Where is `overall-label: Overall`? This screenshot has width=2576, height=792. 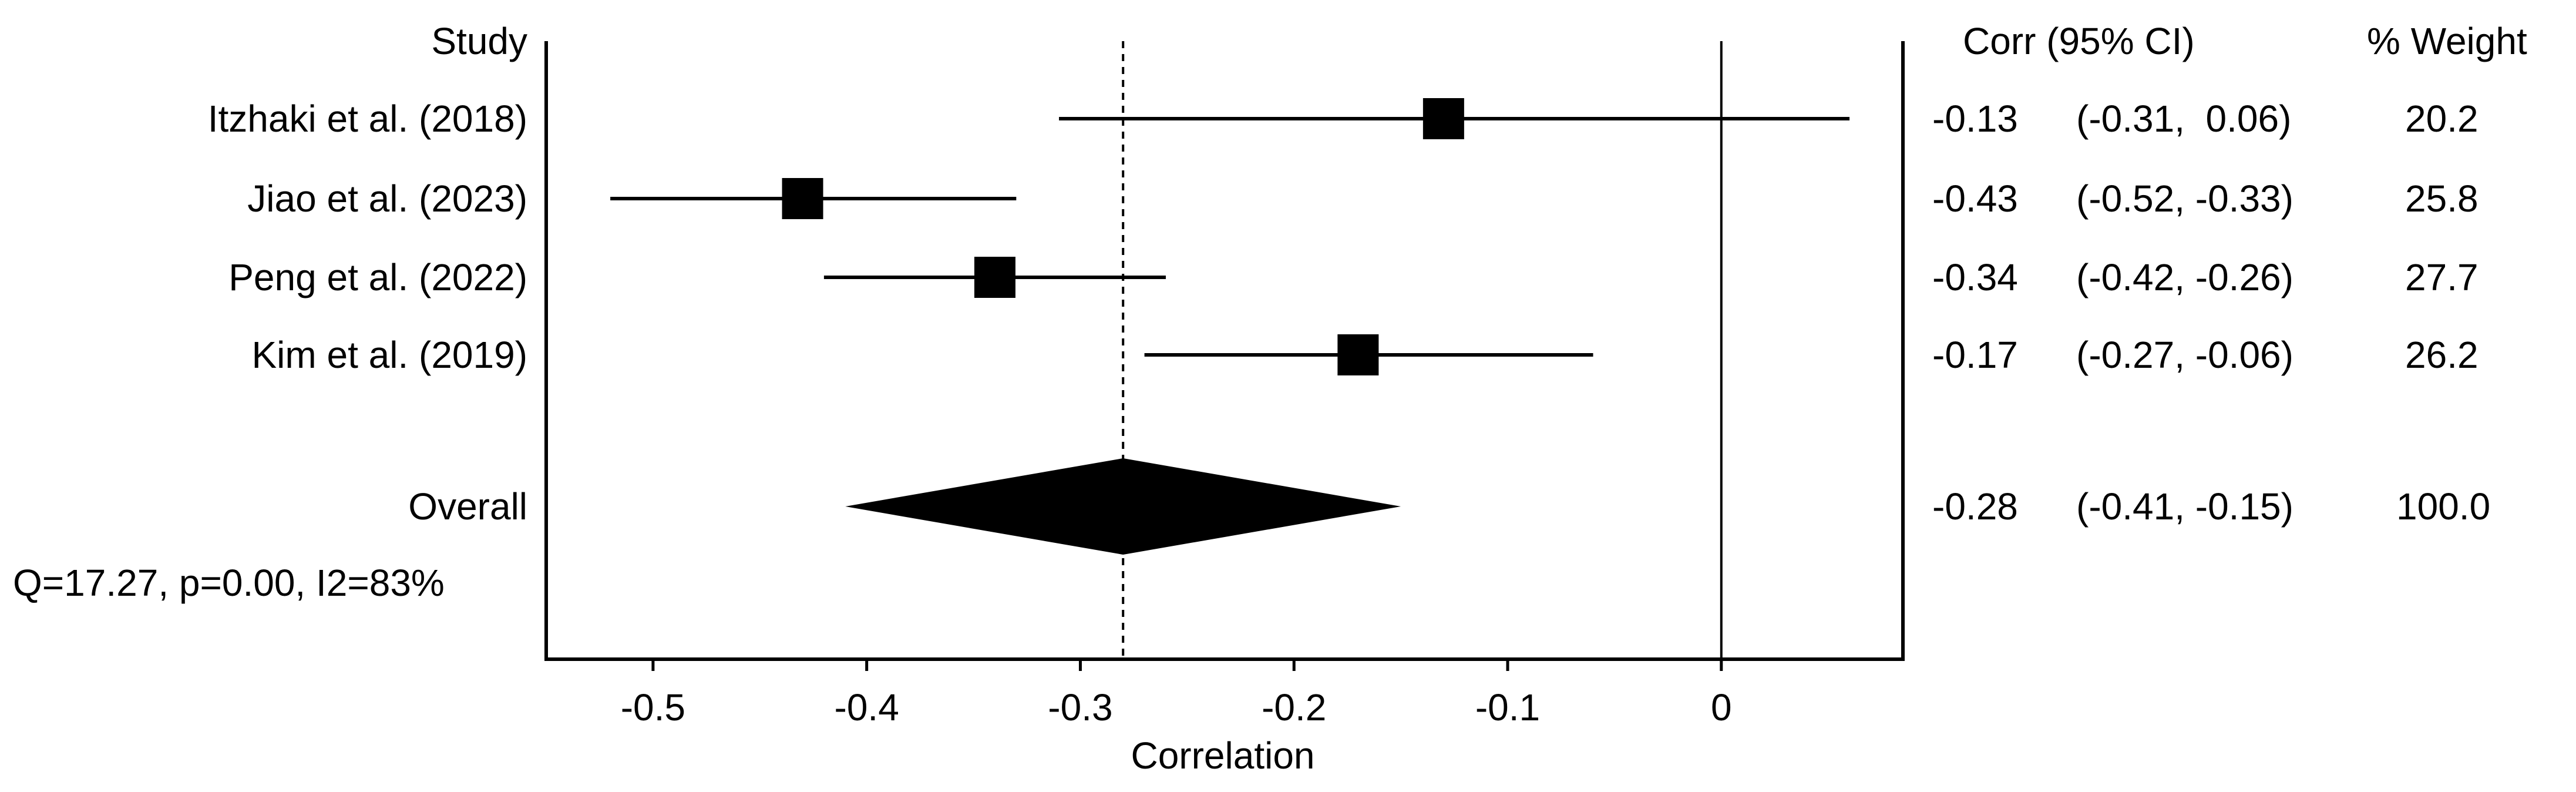
overall-label: Overall is located at coordinates (467, 506).